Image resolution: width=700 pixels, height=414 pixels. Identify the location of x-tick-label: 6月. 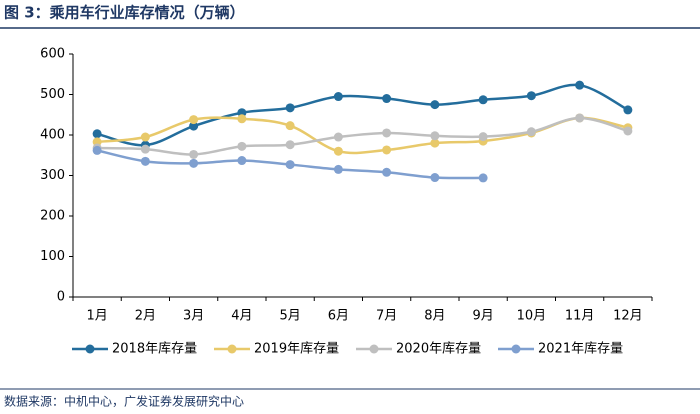
(338, 316).